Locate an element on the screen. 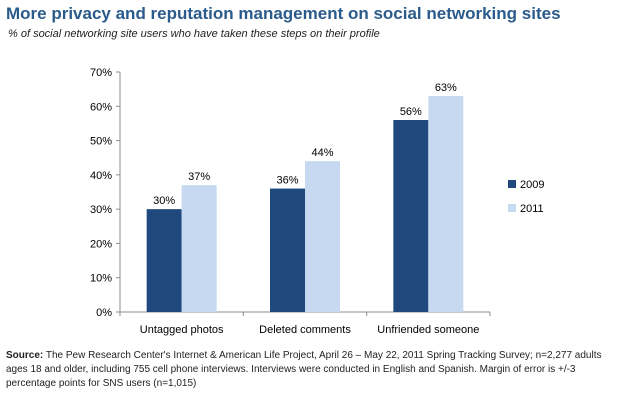 Image resolution: width=626 pixels, height=408 pixels. x-tick-label: Untagged photos is located at coordinates (182, 330).